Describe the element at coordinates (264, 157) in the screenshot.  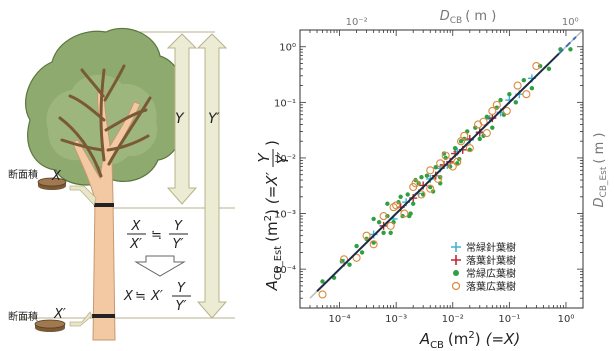
I see `y-axis-label-num: Y` at that location.